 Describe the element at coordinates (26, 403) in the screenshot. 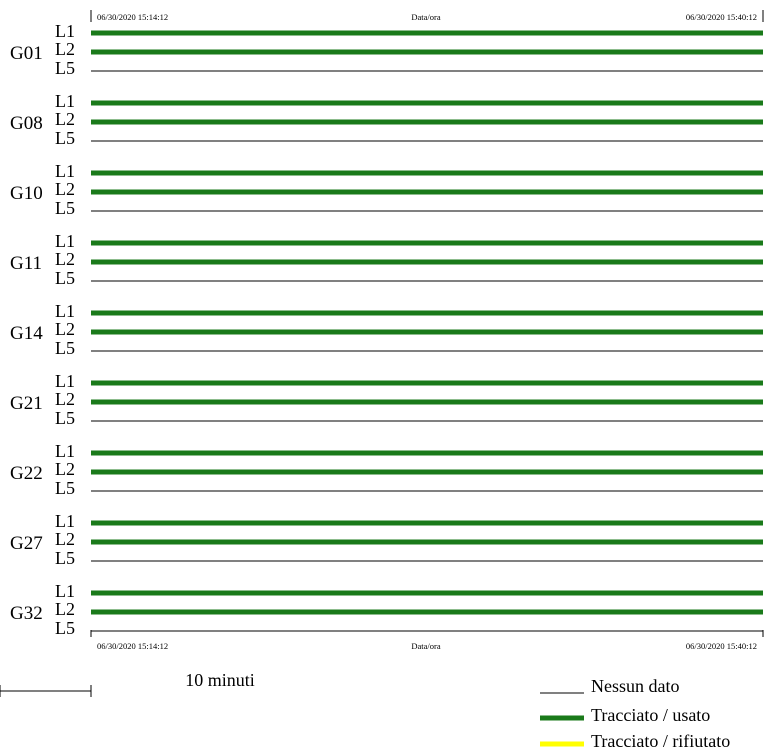

I see `satellite-label: G21` at that location.